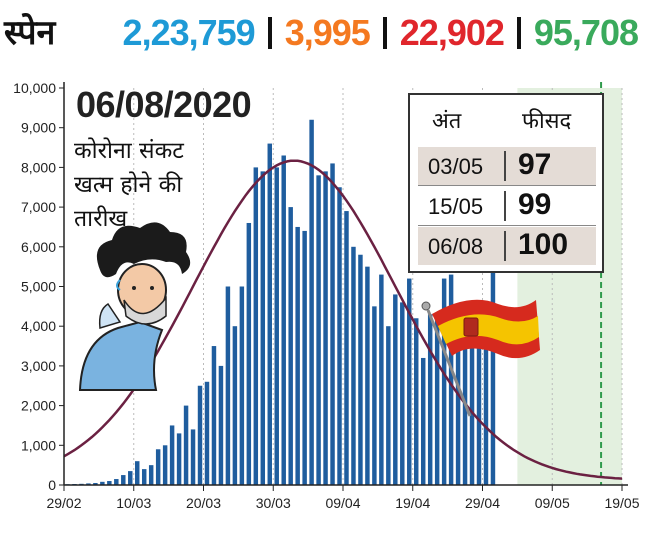 The width and height of the screenshot is (650, 540). What do you see at coordinates (456, 166) in the screenshot?
I see `row-date: 03/05` at bounding box center [456, 166].